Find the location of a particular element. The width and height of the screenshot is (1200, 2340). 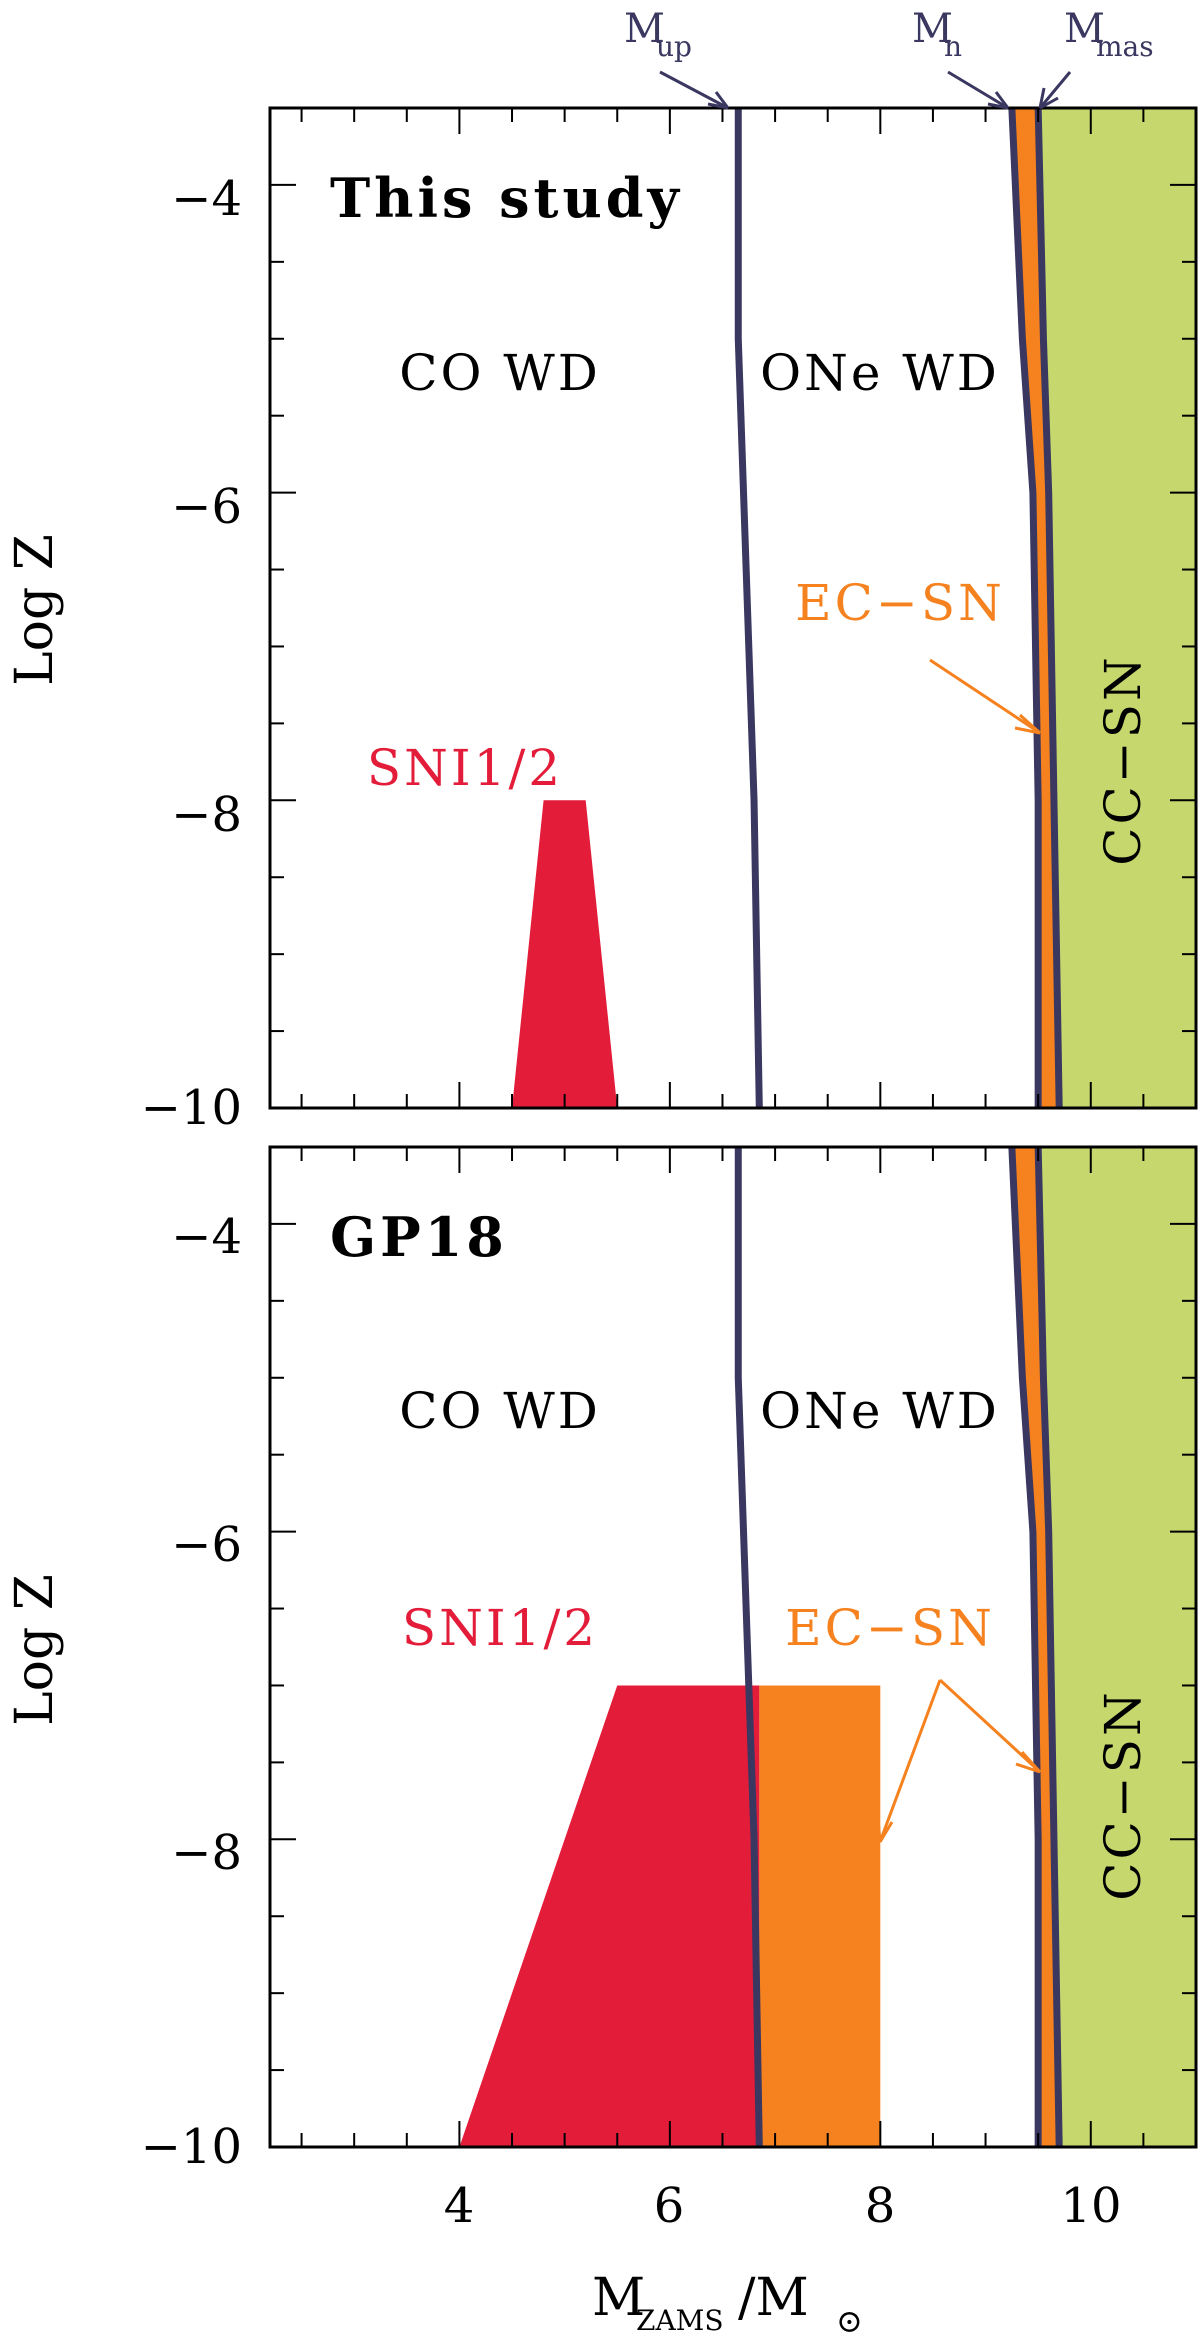

panel-title: GP18 is located at coordinates (419, 1237).